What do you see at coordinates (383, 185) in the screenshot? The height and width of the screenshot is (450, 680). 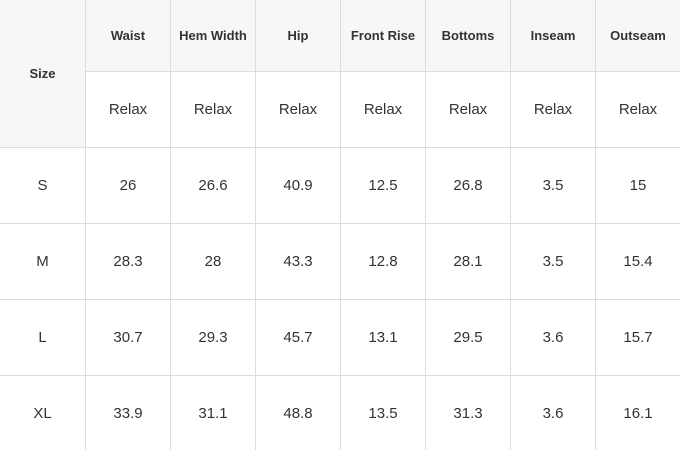 I see `data-cell: 12.5` at bounding box center [383, 185].